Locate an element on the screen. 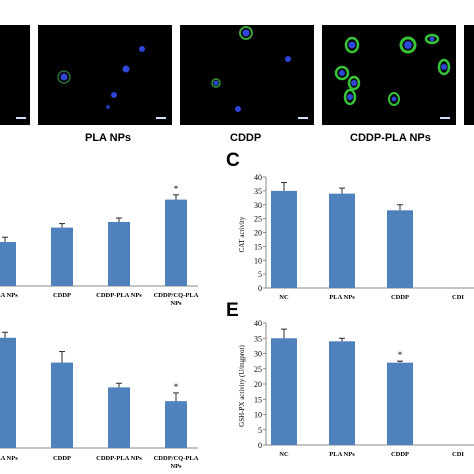  micrograph-cddp-pla-nps is located at coordinates (389, 75).